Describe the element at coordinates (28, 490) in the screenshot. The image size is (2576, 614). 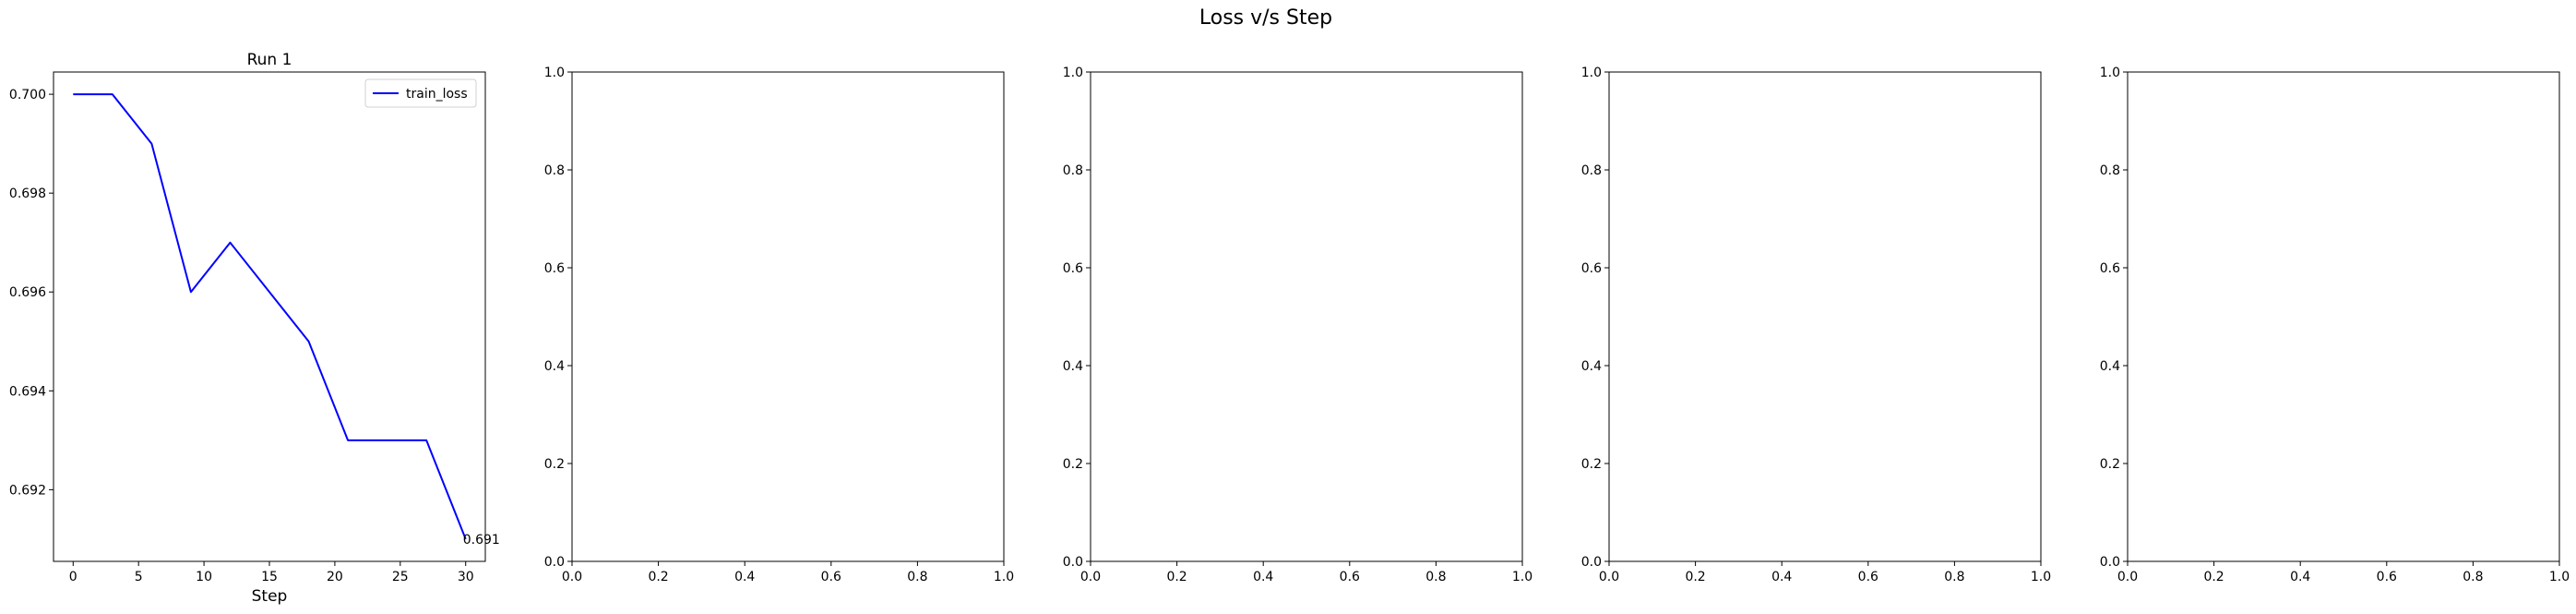
I see `y-tick-label: 0.692` at that location.